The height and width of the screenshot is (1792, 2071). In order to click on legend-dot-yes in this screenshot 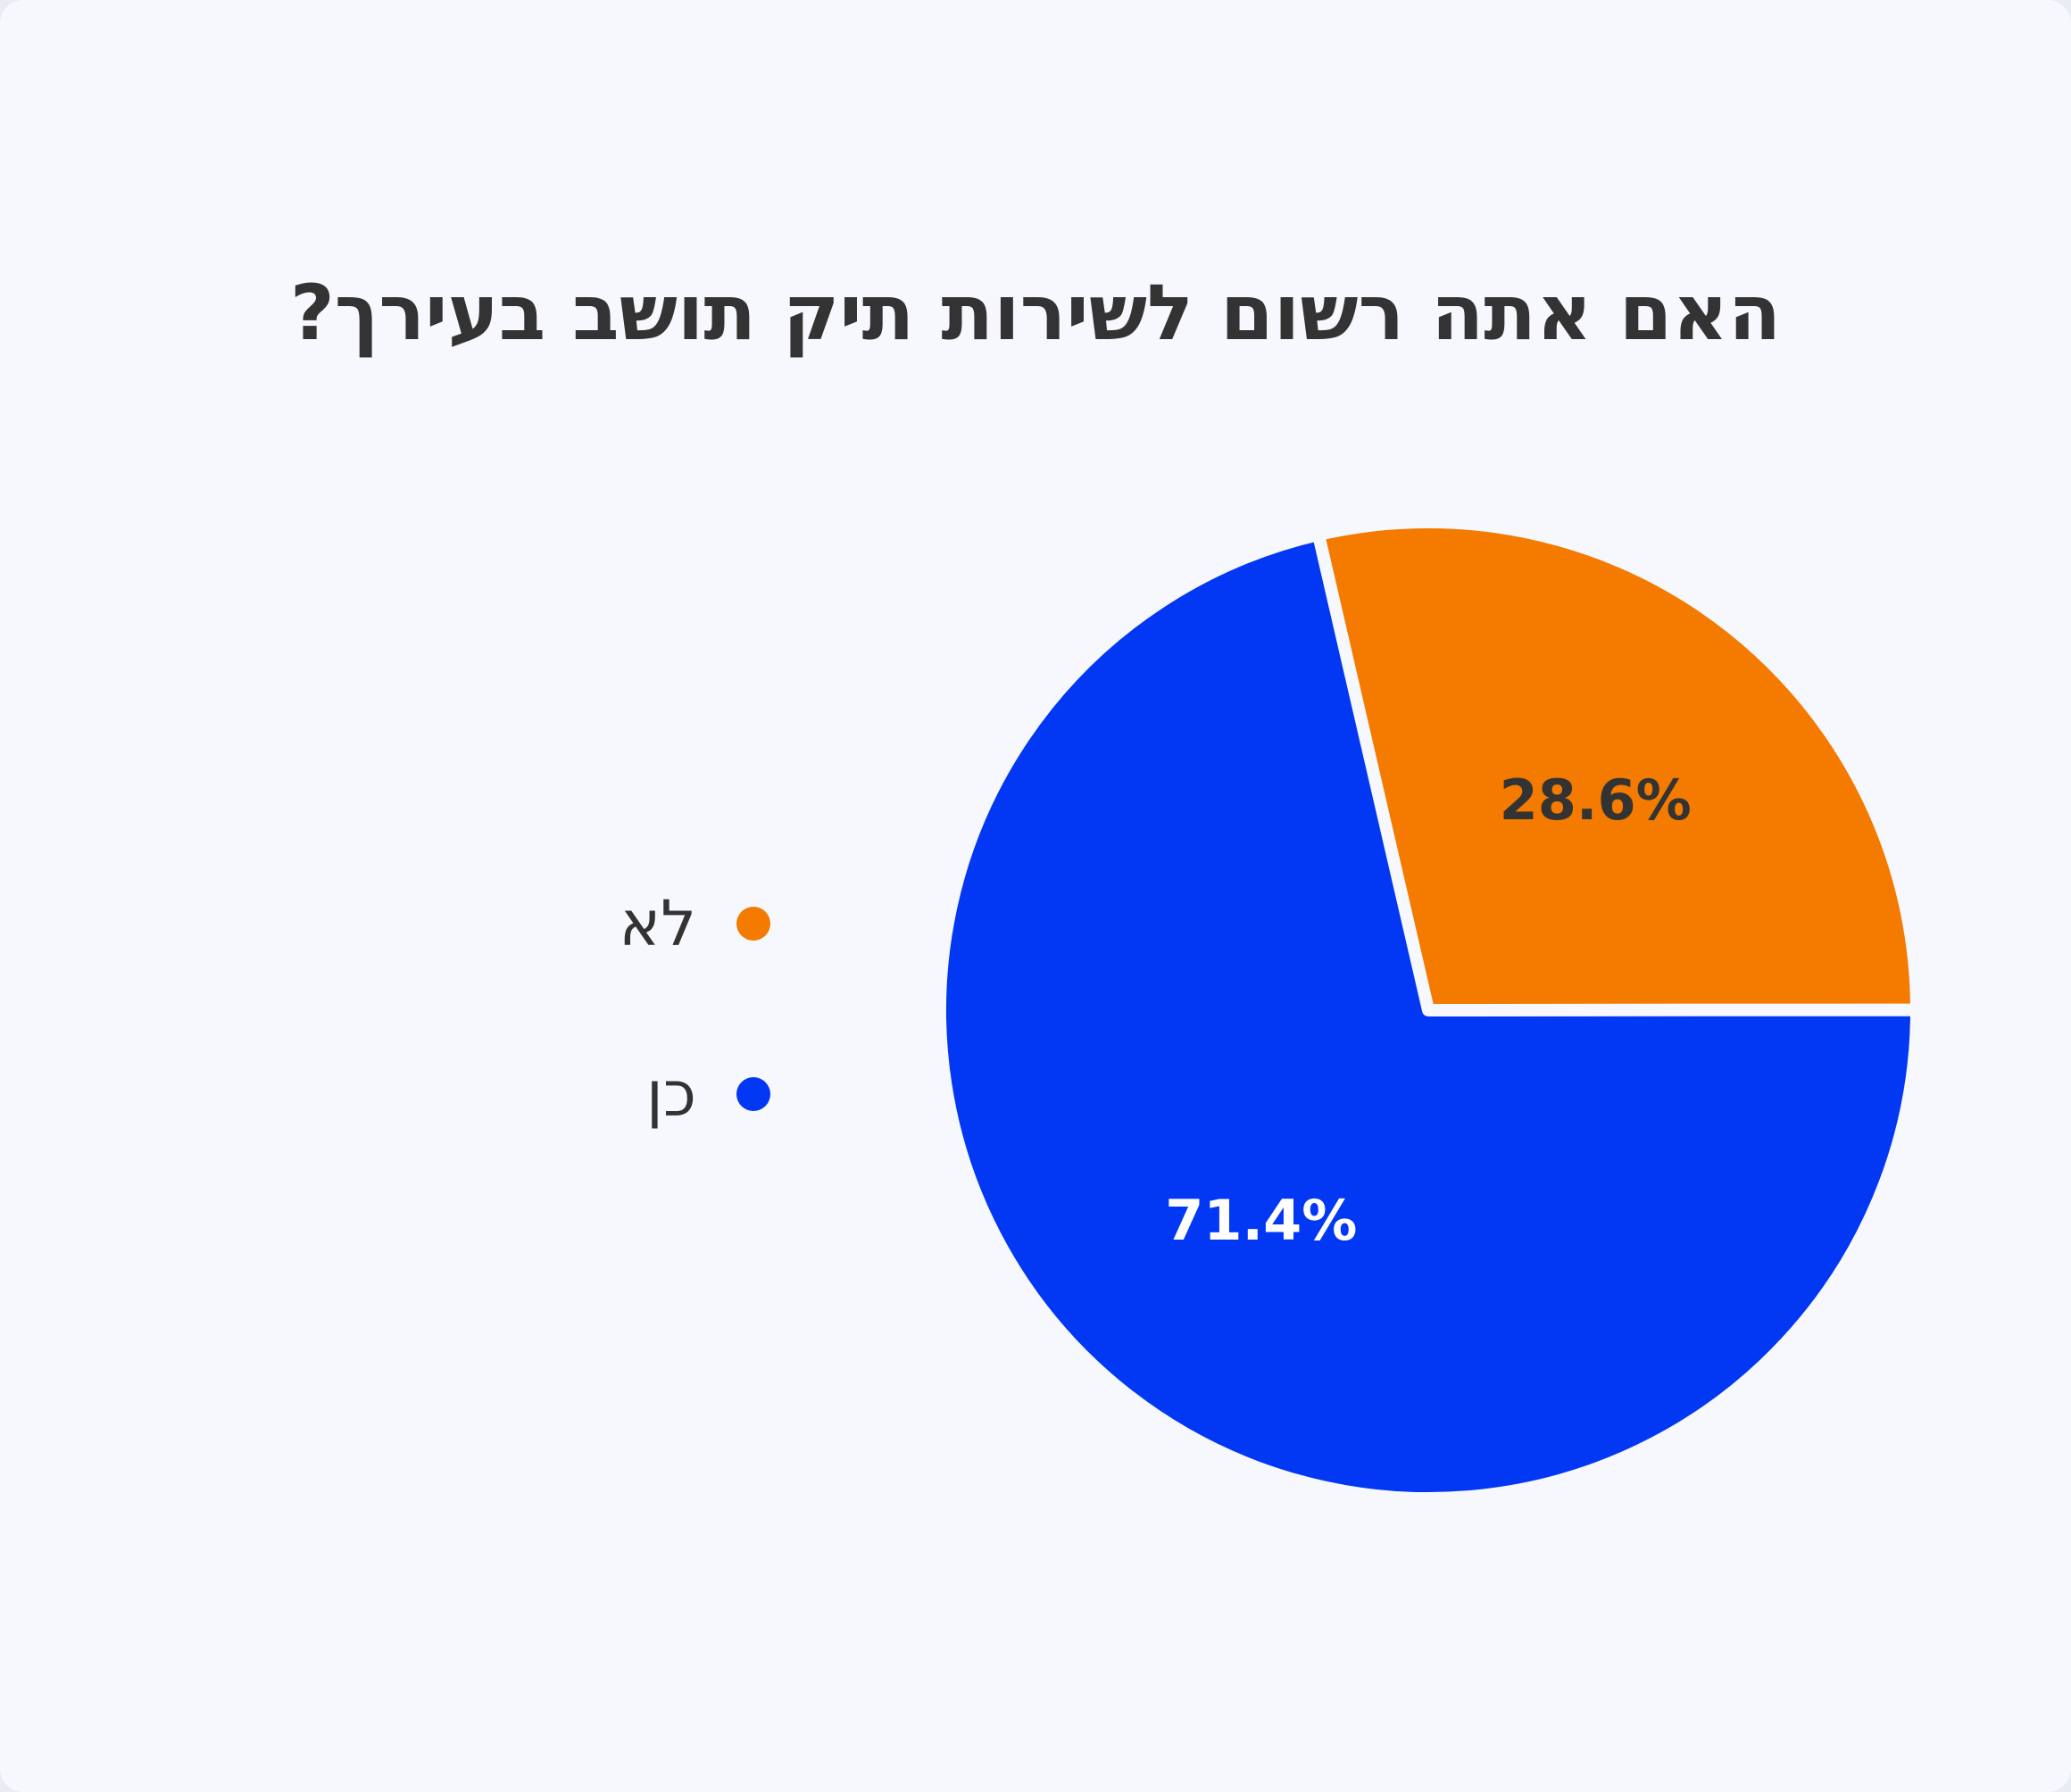, I will do `click(753, 1094)`.